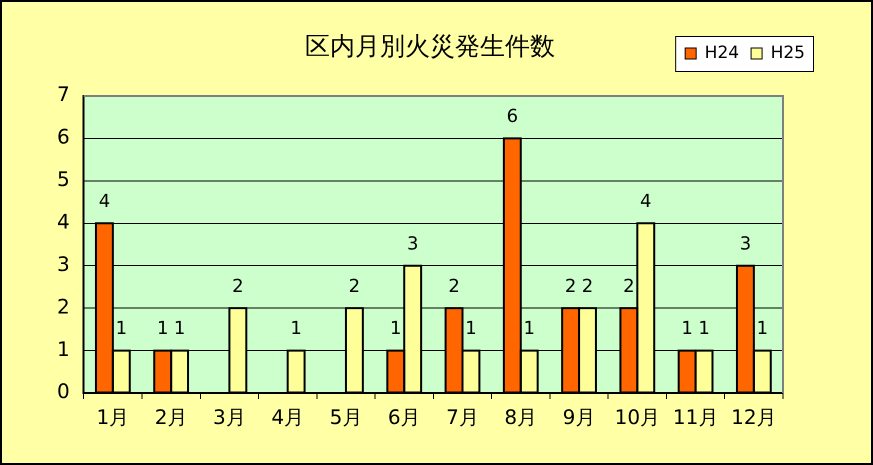 Image resolution: width=873 pixels, height=465 pixels. I want to click on legend-label: H25, so click(788, 52).